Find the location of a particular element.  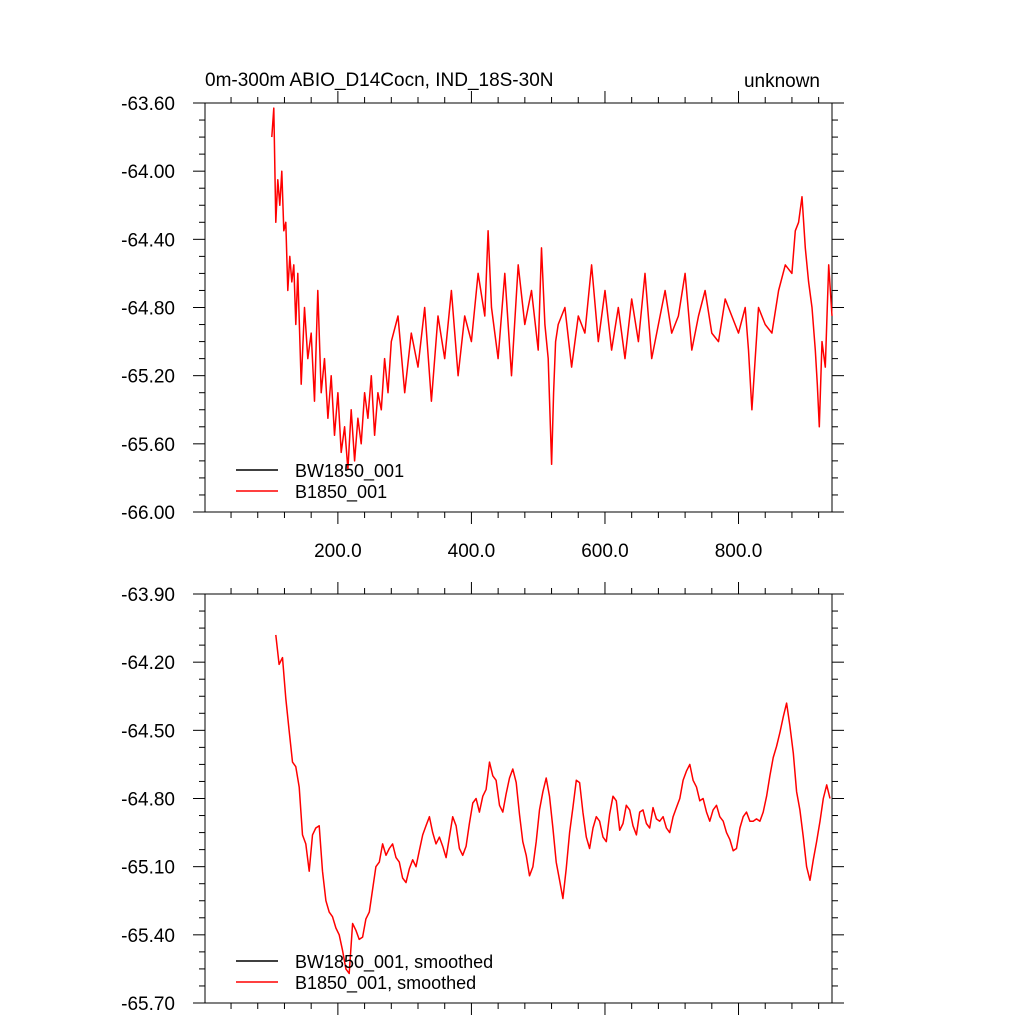

x-tick-label: 200.0 is located at coordinates (338, 551).